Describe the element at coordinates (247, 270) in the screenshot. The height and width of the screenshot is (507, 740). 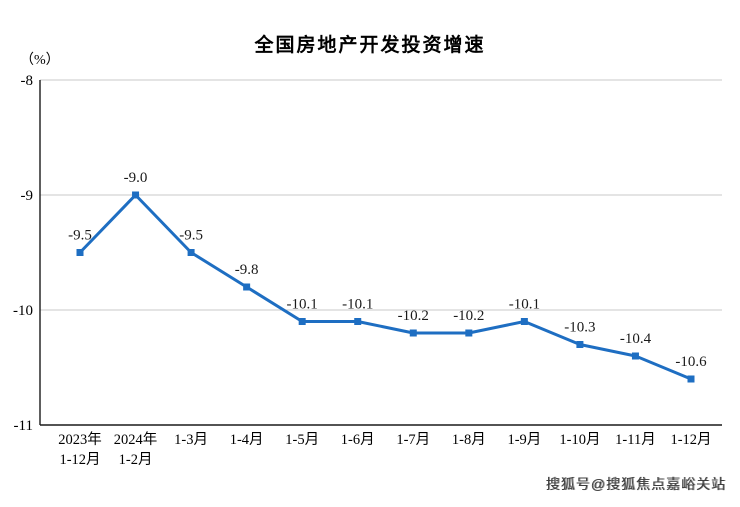
I see `data-label: -9.8` at that location.